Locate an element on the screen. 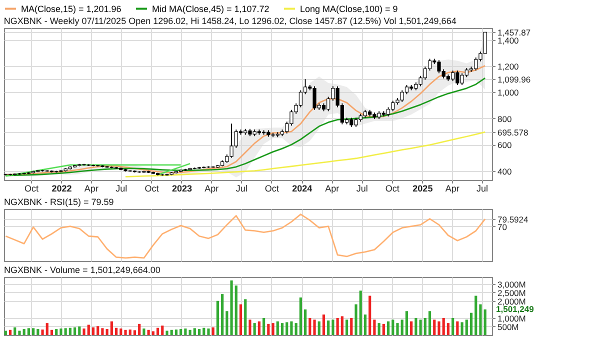  legend-label: Long MA(Close,100) = 9 is located at coordinates (349, 9).